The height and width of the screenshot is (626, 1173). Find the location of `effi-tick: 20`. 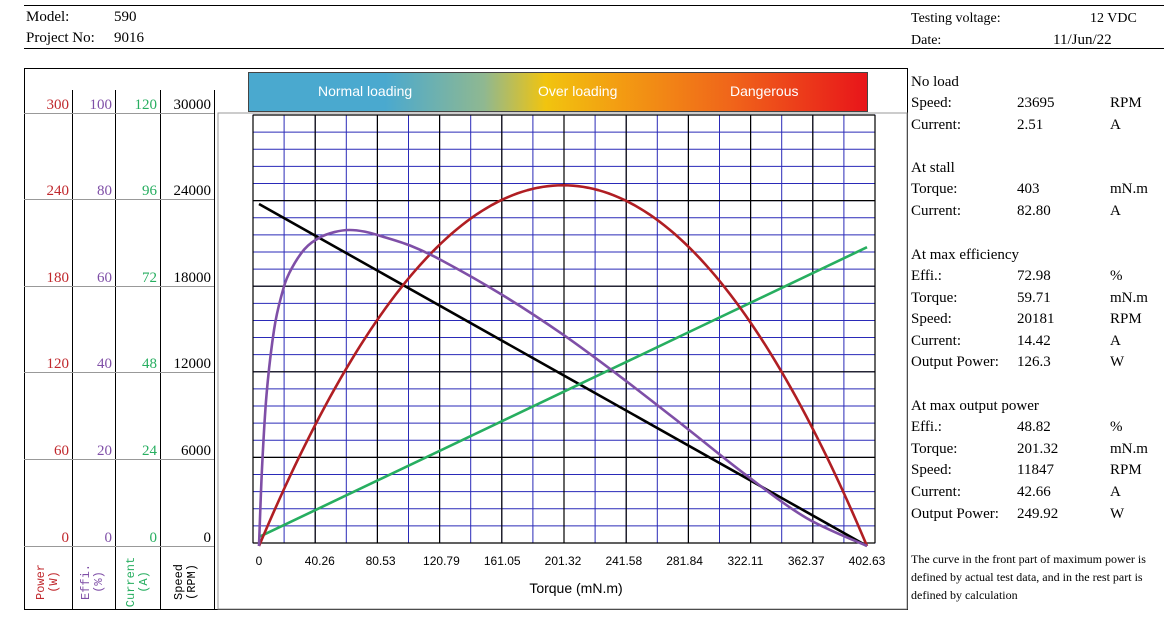

effi-tick: 20 is located at coordinates (104, 451).